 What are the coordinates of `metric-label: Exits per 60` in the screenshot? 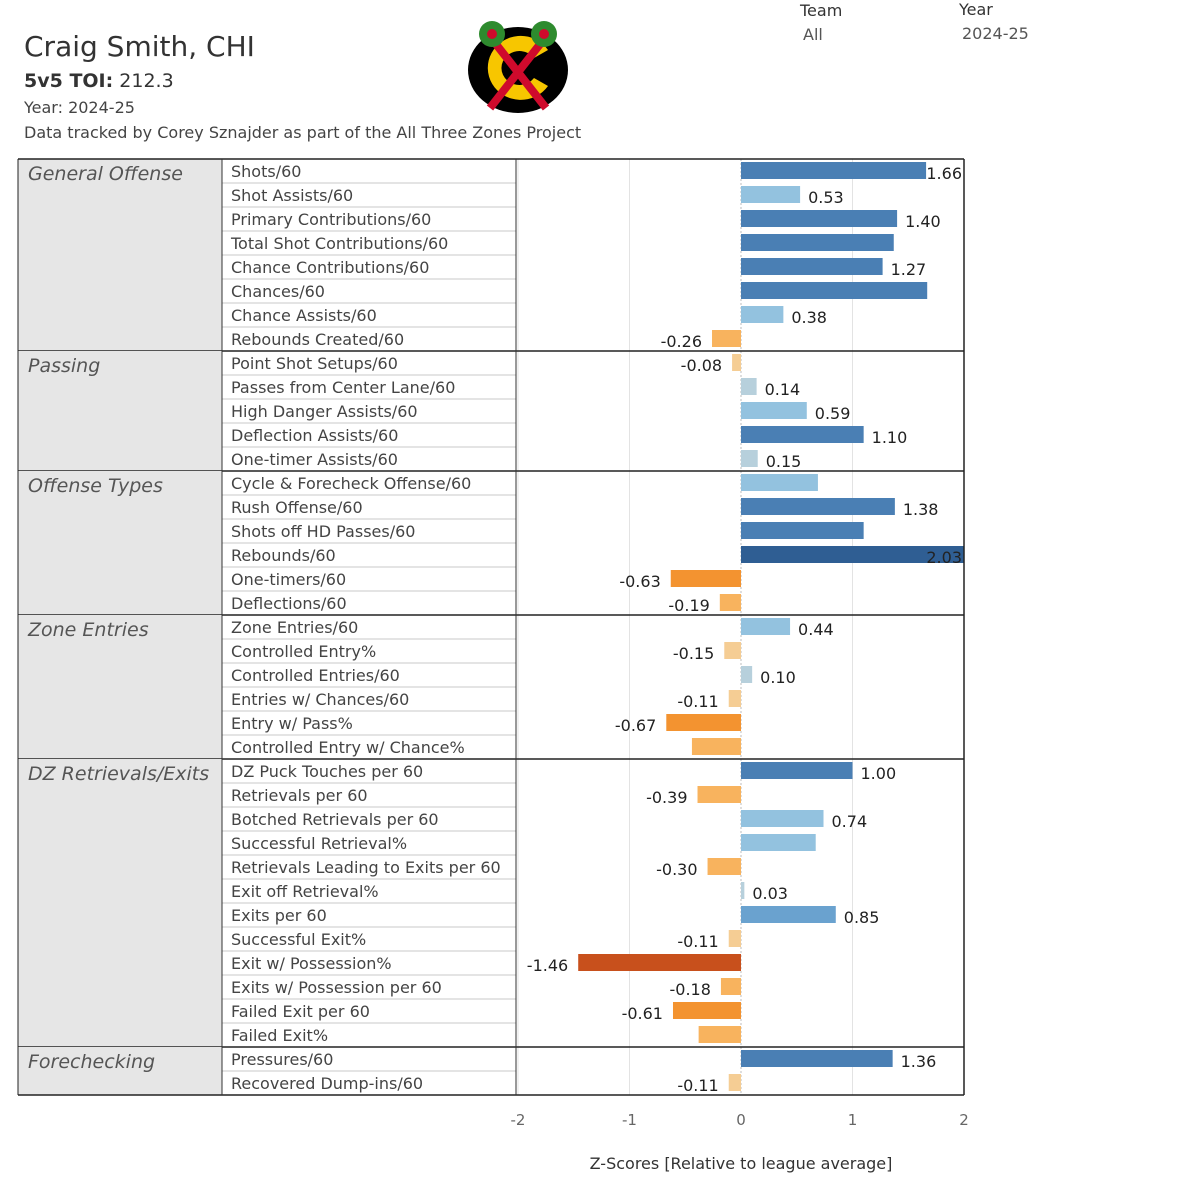 It's located at (279, 915).